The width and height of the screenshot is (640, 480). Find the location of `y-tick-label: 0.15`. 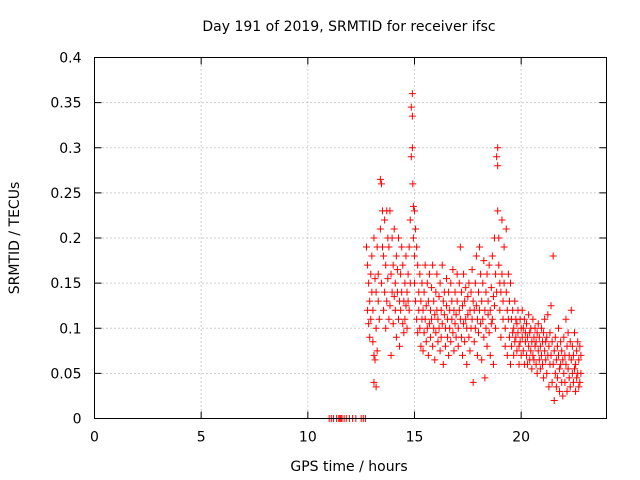

y-tick-label: 0.15 is located at coordinates (65, 284).